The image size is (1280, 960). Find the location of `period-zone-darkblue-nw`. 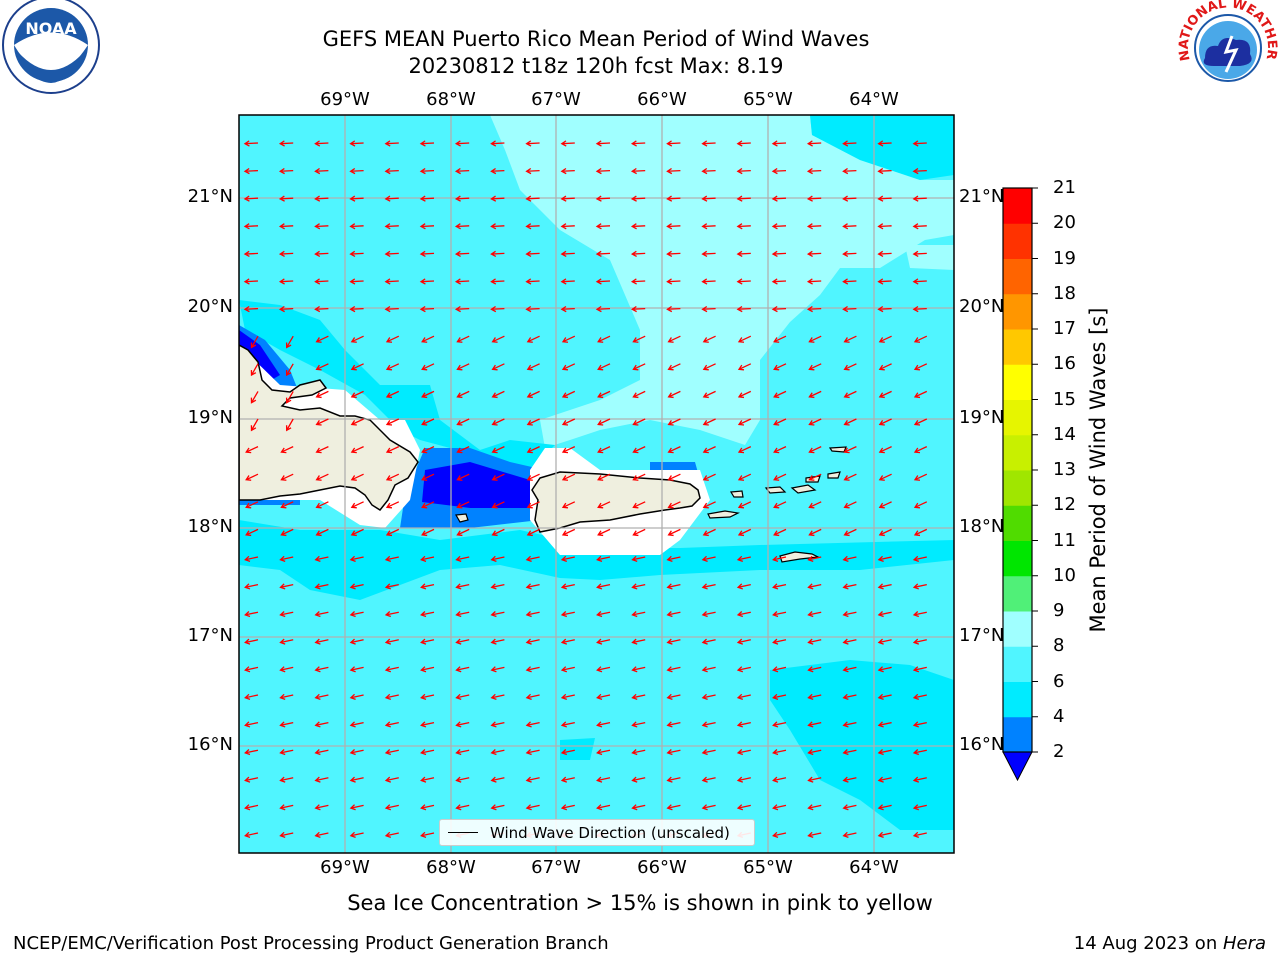

period-zone-darkblue-nw is located at coordinates (259, 356).